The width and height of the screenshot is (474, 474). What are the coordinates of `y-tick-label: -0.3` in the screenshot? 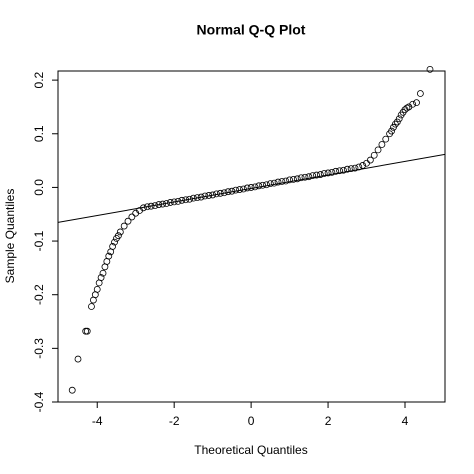 It's located at (39, 348).